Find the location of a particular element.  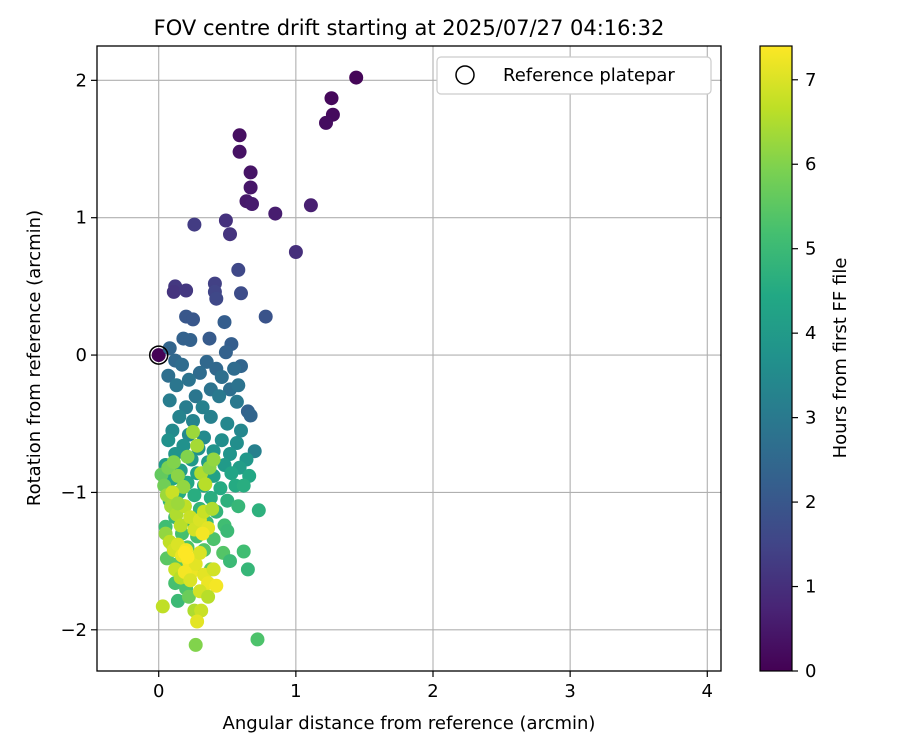

colorbar-tick-label: 3 is located at coordinates (810, 418).